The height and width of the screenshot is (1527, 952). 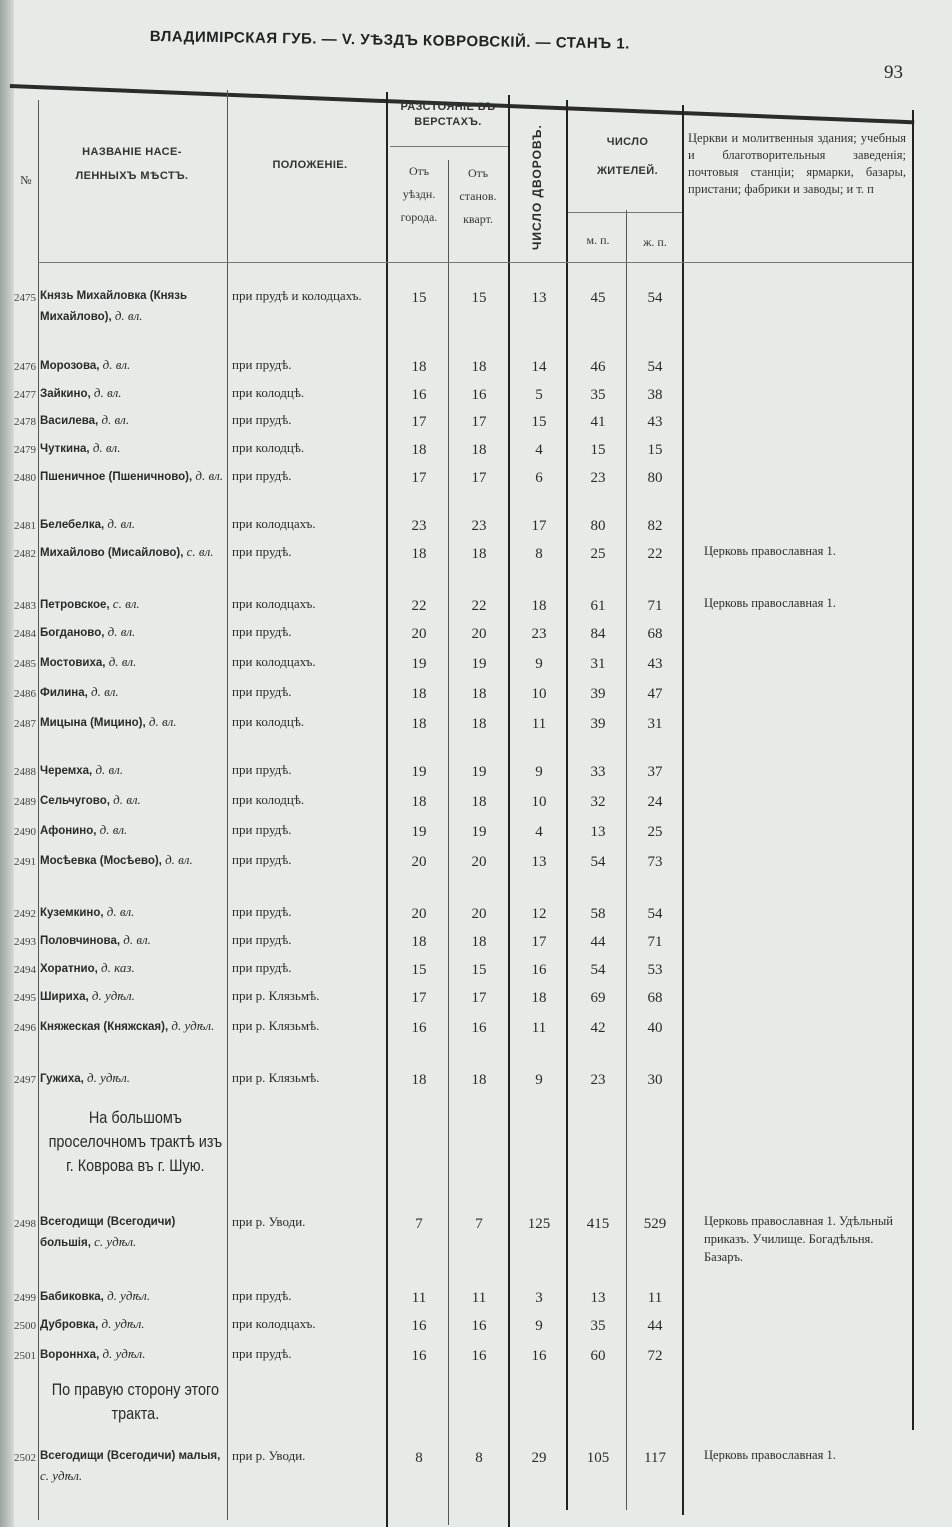 What do you see at coordinates (25, 606) in the screenshot?
I see `row-number: 2483` at bounding box center [25, 606].